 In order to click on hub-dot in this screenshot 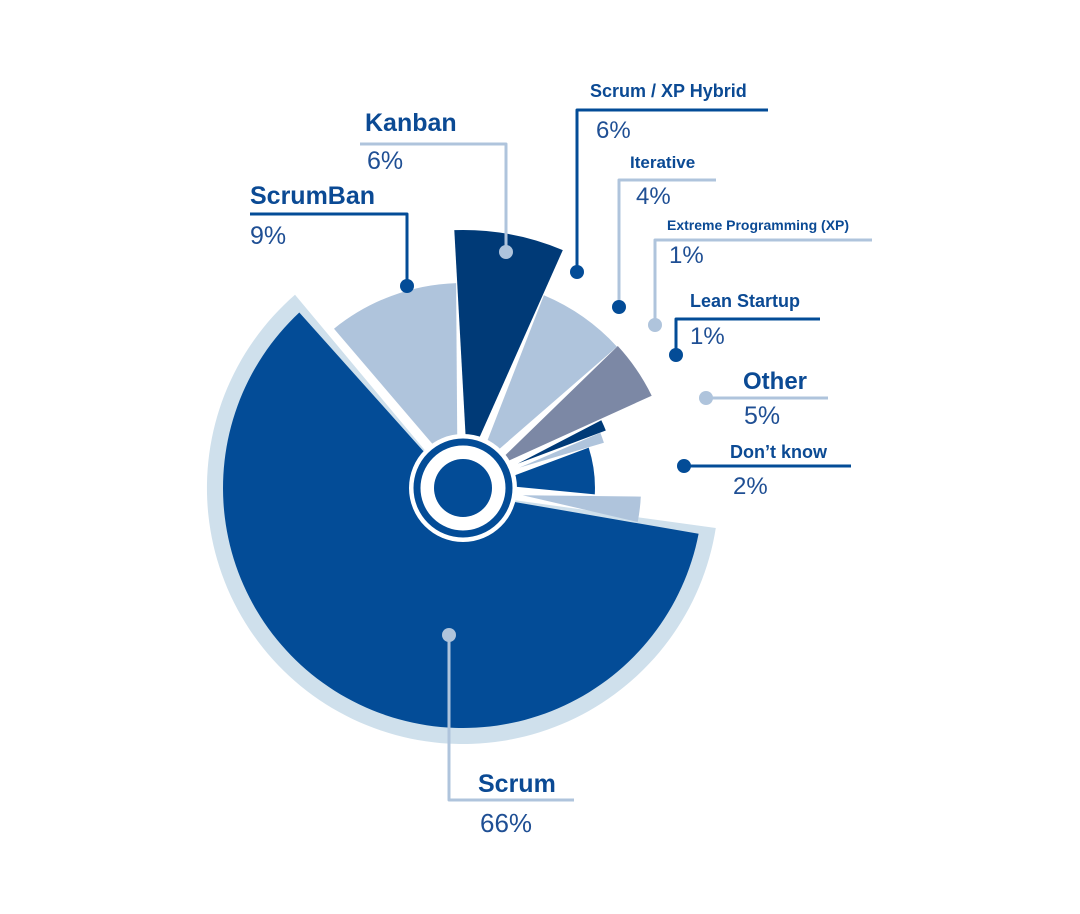, I will do `click(463, 488)`.